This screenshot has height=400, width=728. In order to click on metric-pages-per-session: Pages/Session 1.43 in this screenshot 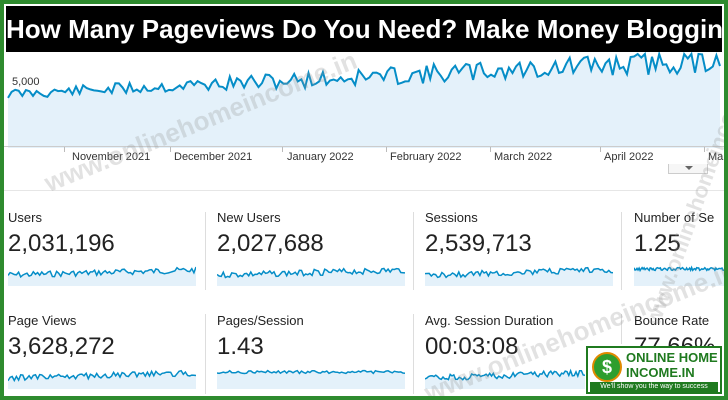, I will do `click(313, 356)`.